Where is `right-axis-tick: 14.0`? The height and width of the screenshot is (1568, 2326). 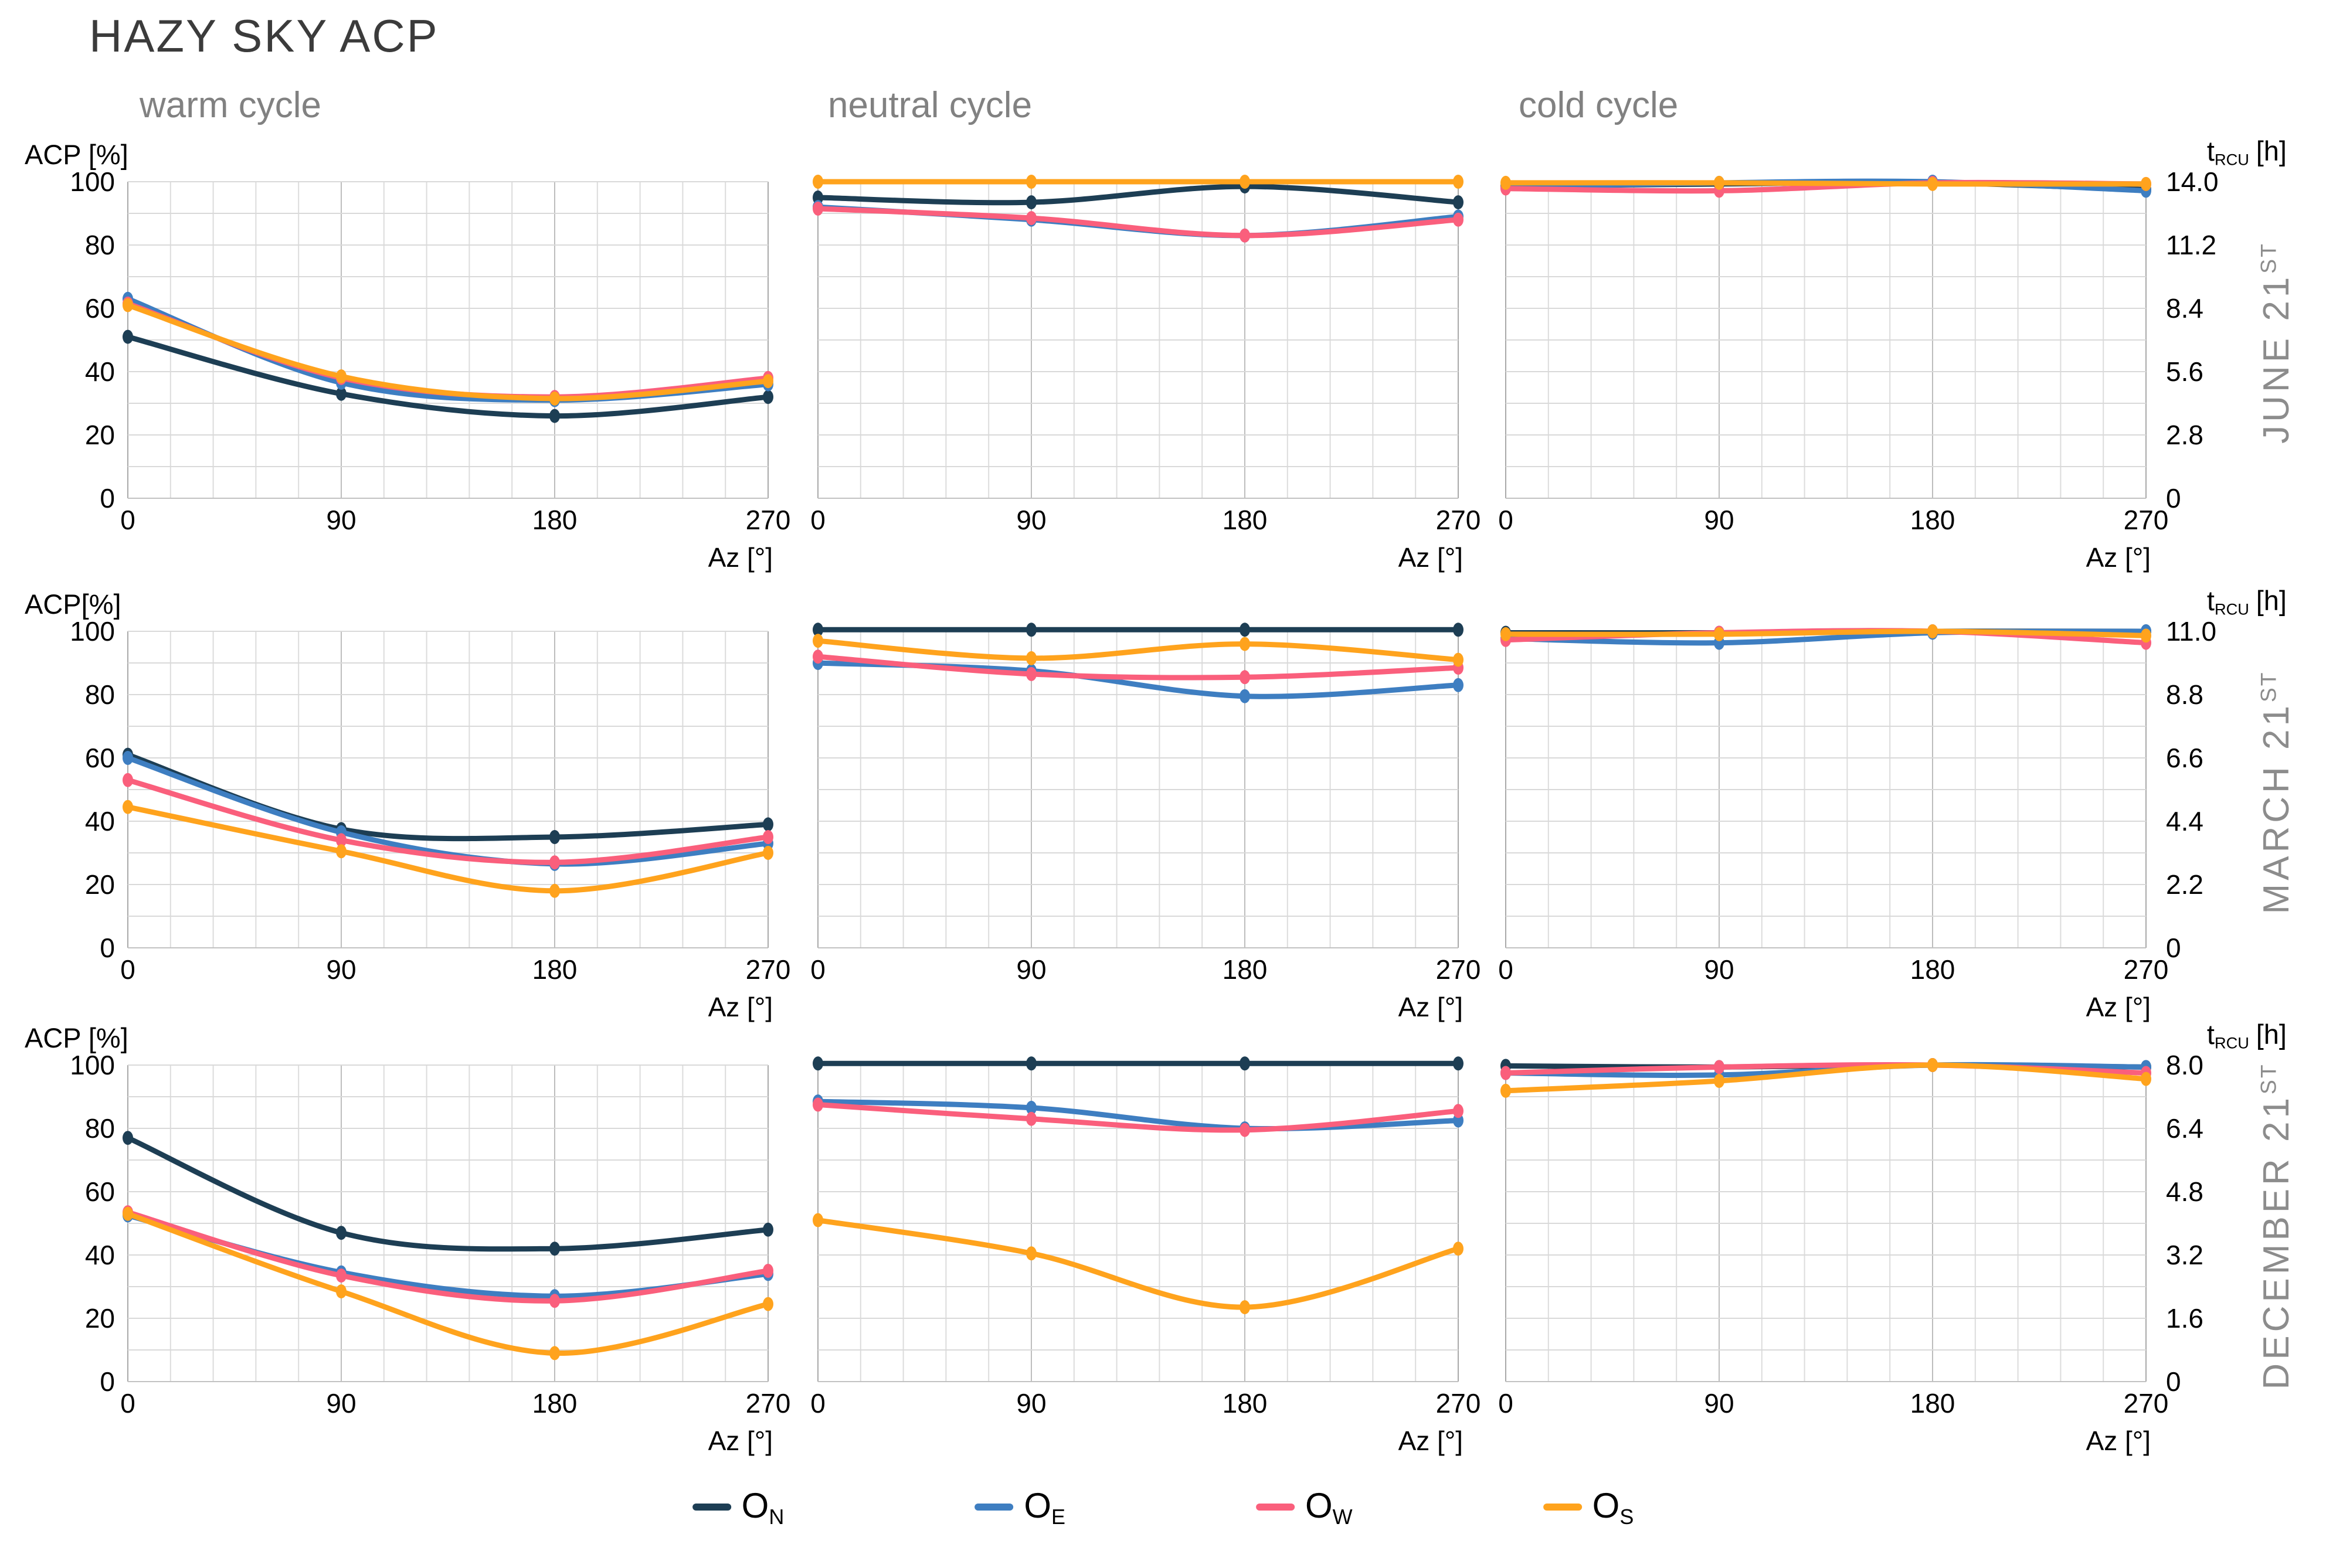 right-axis-tick: 14.0 is located at coordinates (2192, 182).